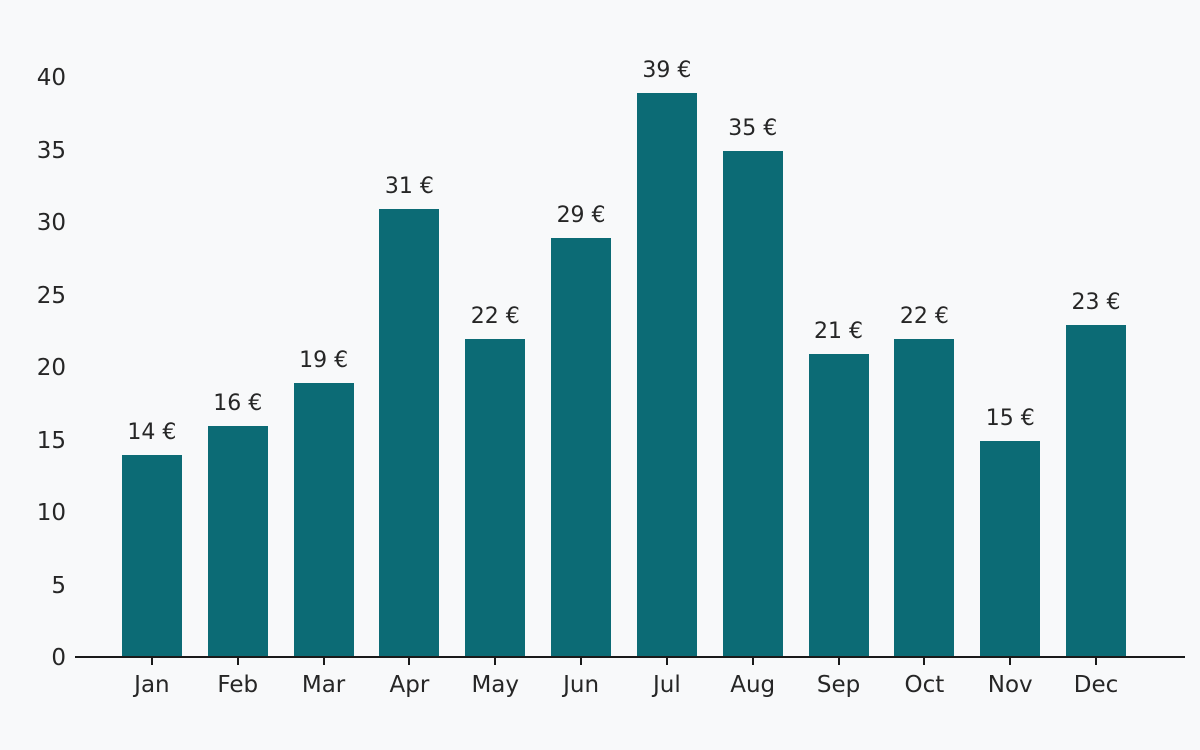  What do you see at coordinates (1096, 302) in the screenshot?
I see `bar-value-label: 23 €` at bounding box center [1096, 302].